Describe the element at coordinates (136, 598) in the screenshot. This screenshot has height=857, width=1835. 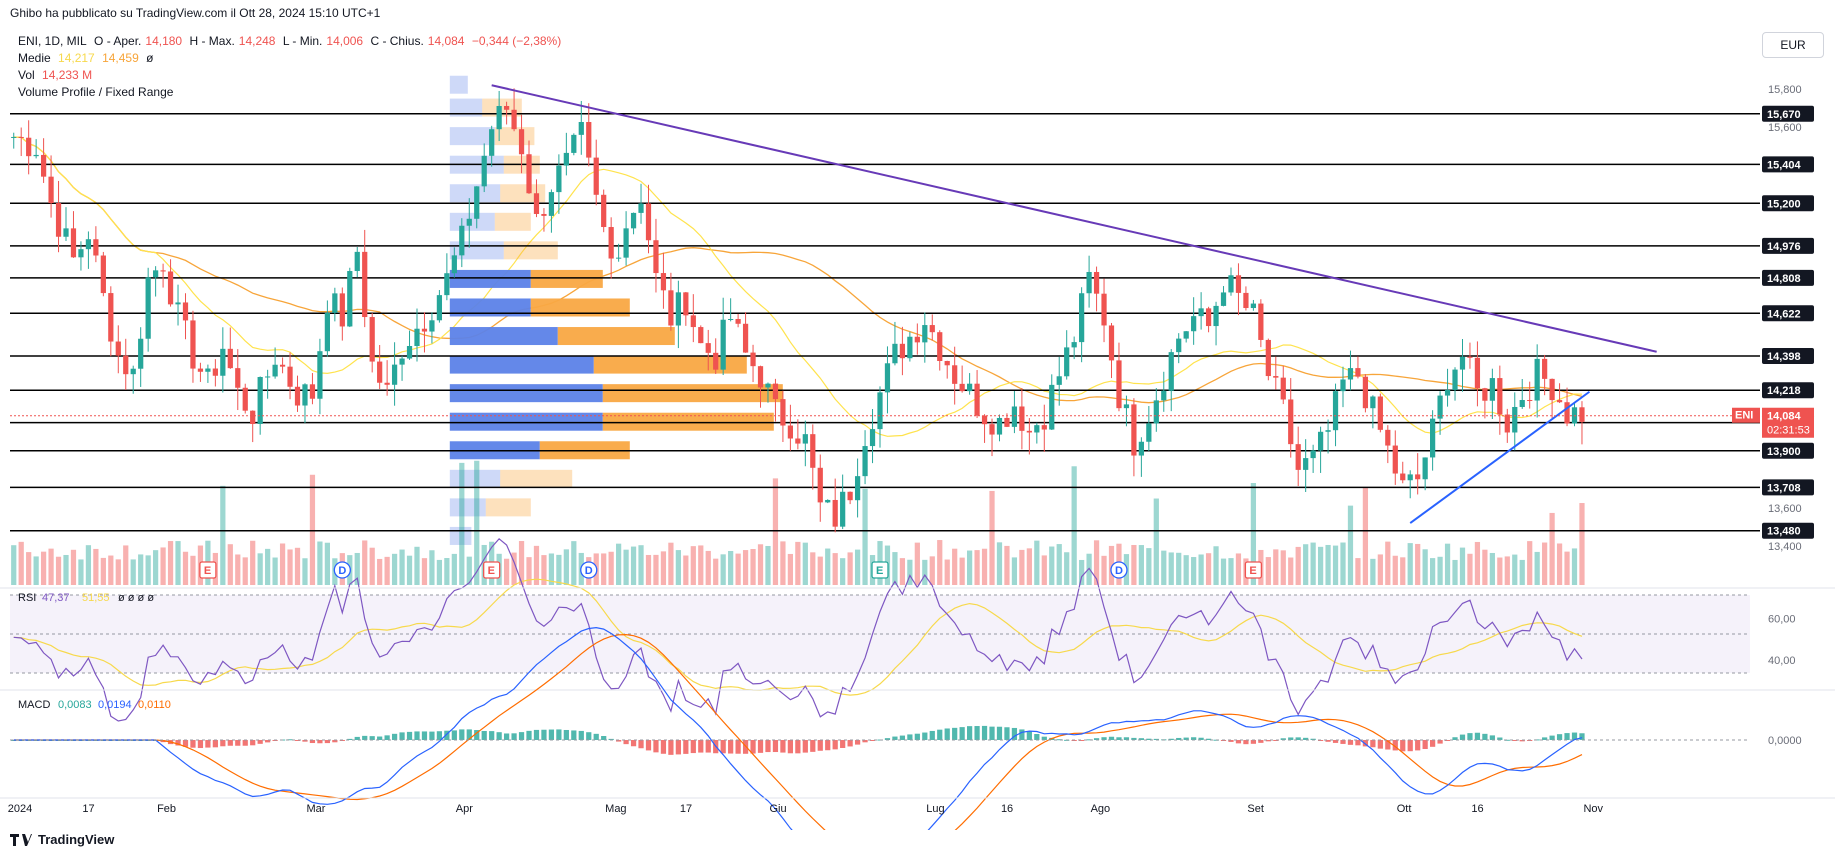
I see `rsi-legend-empty: ø ø ø ø` at that location.